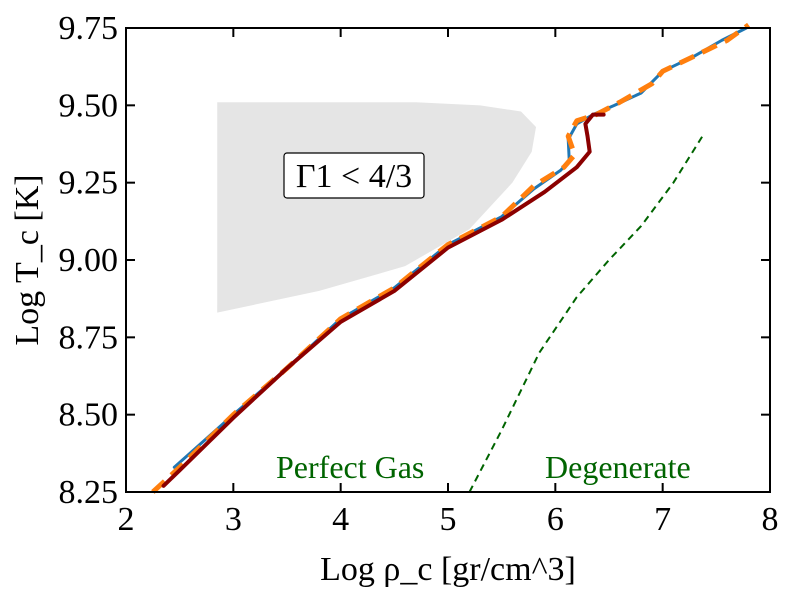 This screenshot has height=600, width=800. What do you see at coordinates (126, 519) in the screenshot?
I see `x-tick-label: 2` at bounding box center [126, 519].